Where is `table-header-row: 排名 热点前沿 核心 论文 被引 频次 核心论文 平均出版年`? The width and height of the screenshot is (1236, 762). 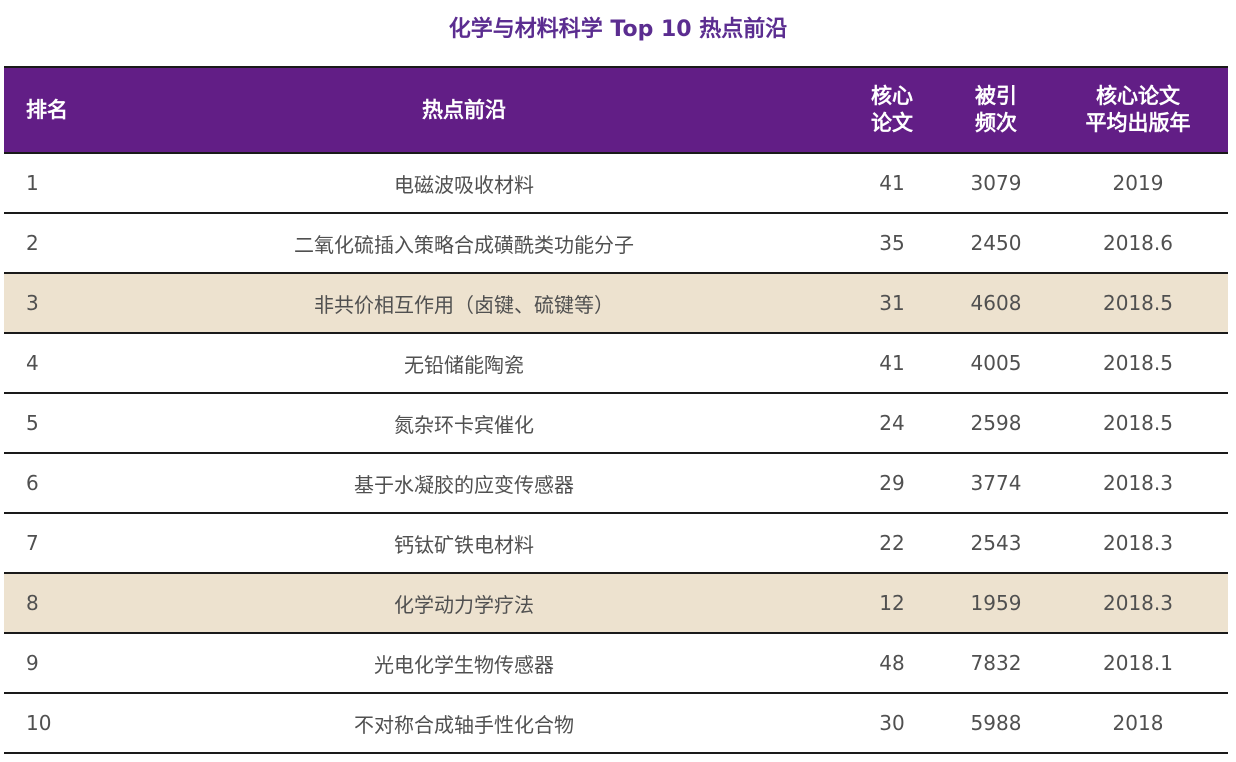 table-header-row: 排名 热点前沿 核心 论文 被引 频次 核心论文 平均出版年 is located at coordinates (616, 110).